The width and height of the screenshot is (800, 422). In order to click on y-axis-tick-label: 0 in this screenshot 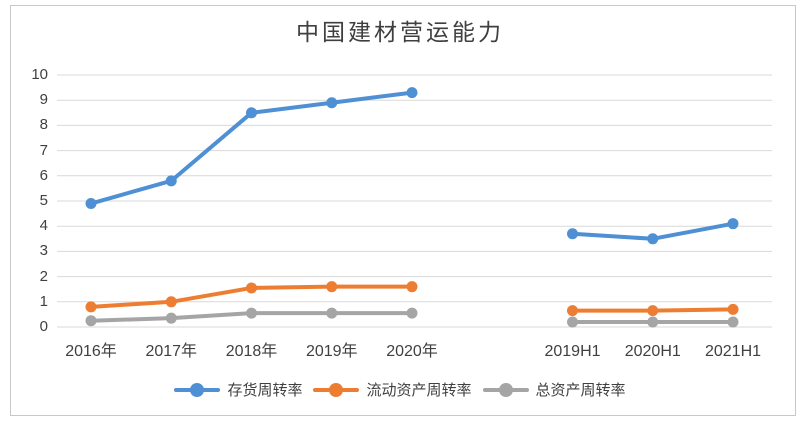, I will do `click(43, 326)`.